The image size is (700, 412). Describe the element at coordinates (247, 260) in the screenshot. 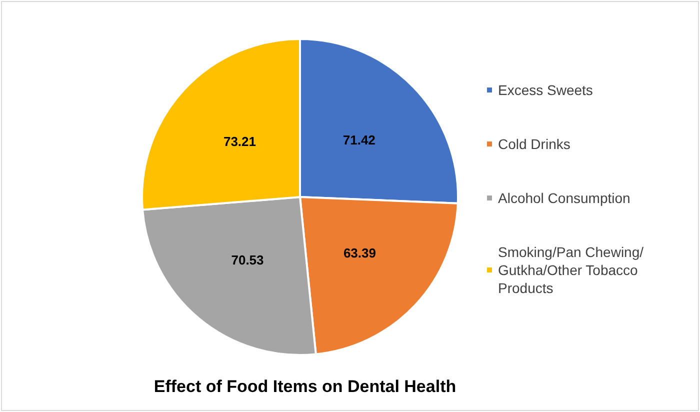

I see `data-label: 70.53` at that location.